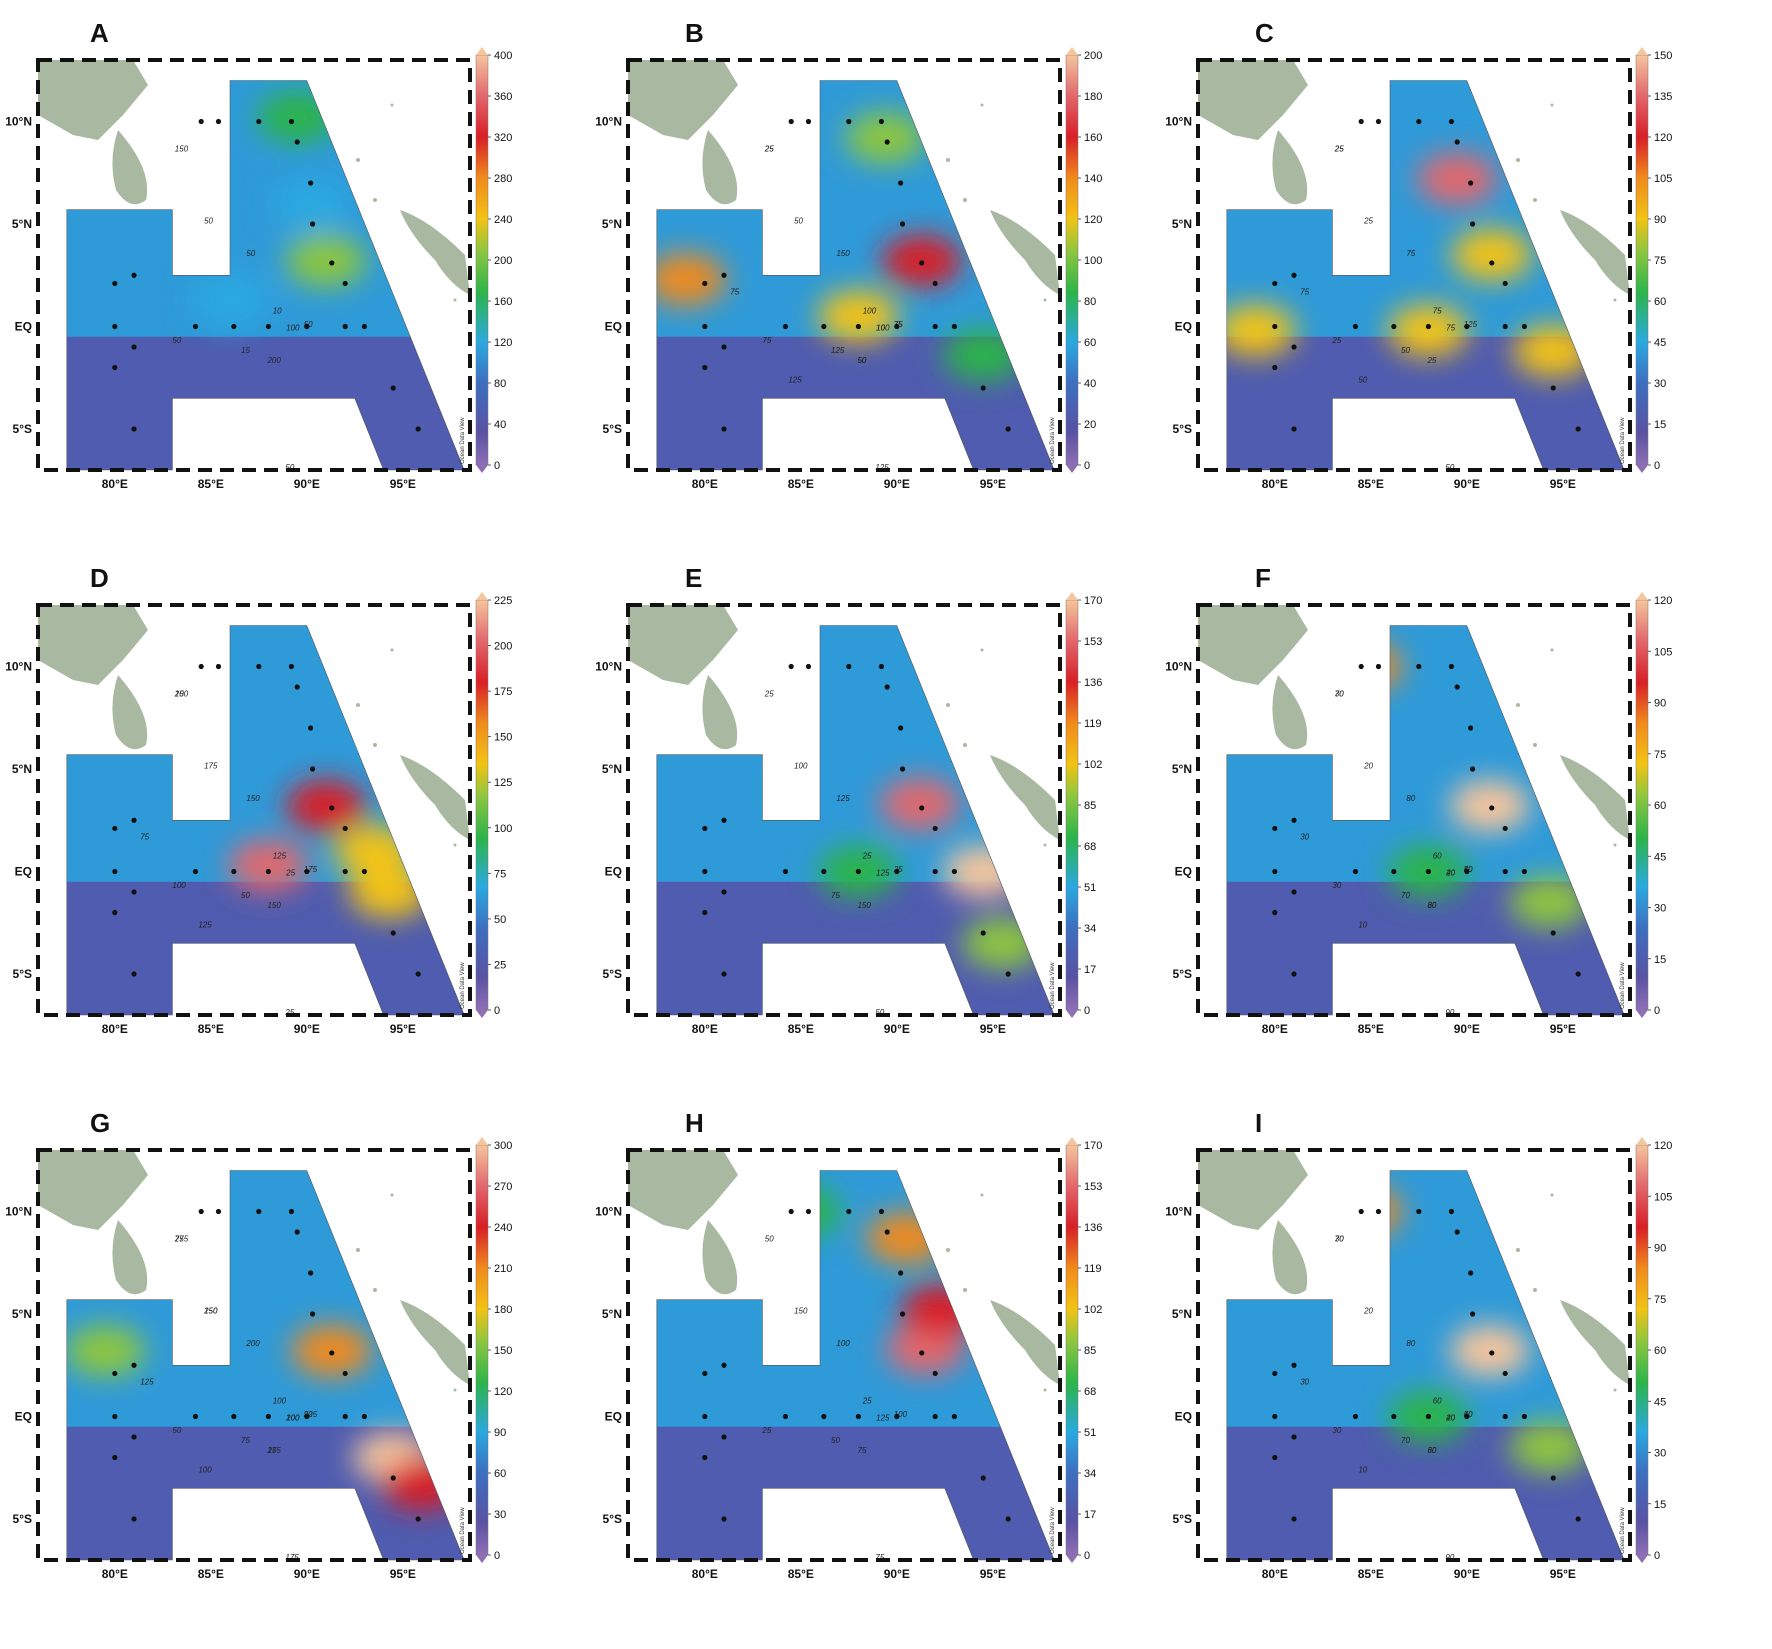 Image resolution: width=1772 pixels, height=1649 pixels. What do you see at coordinates (99, 33) in the screenshot?
I see `panel-label: A` at bounding box center [99, 33].